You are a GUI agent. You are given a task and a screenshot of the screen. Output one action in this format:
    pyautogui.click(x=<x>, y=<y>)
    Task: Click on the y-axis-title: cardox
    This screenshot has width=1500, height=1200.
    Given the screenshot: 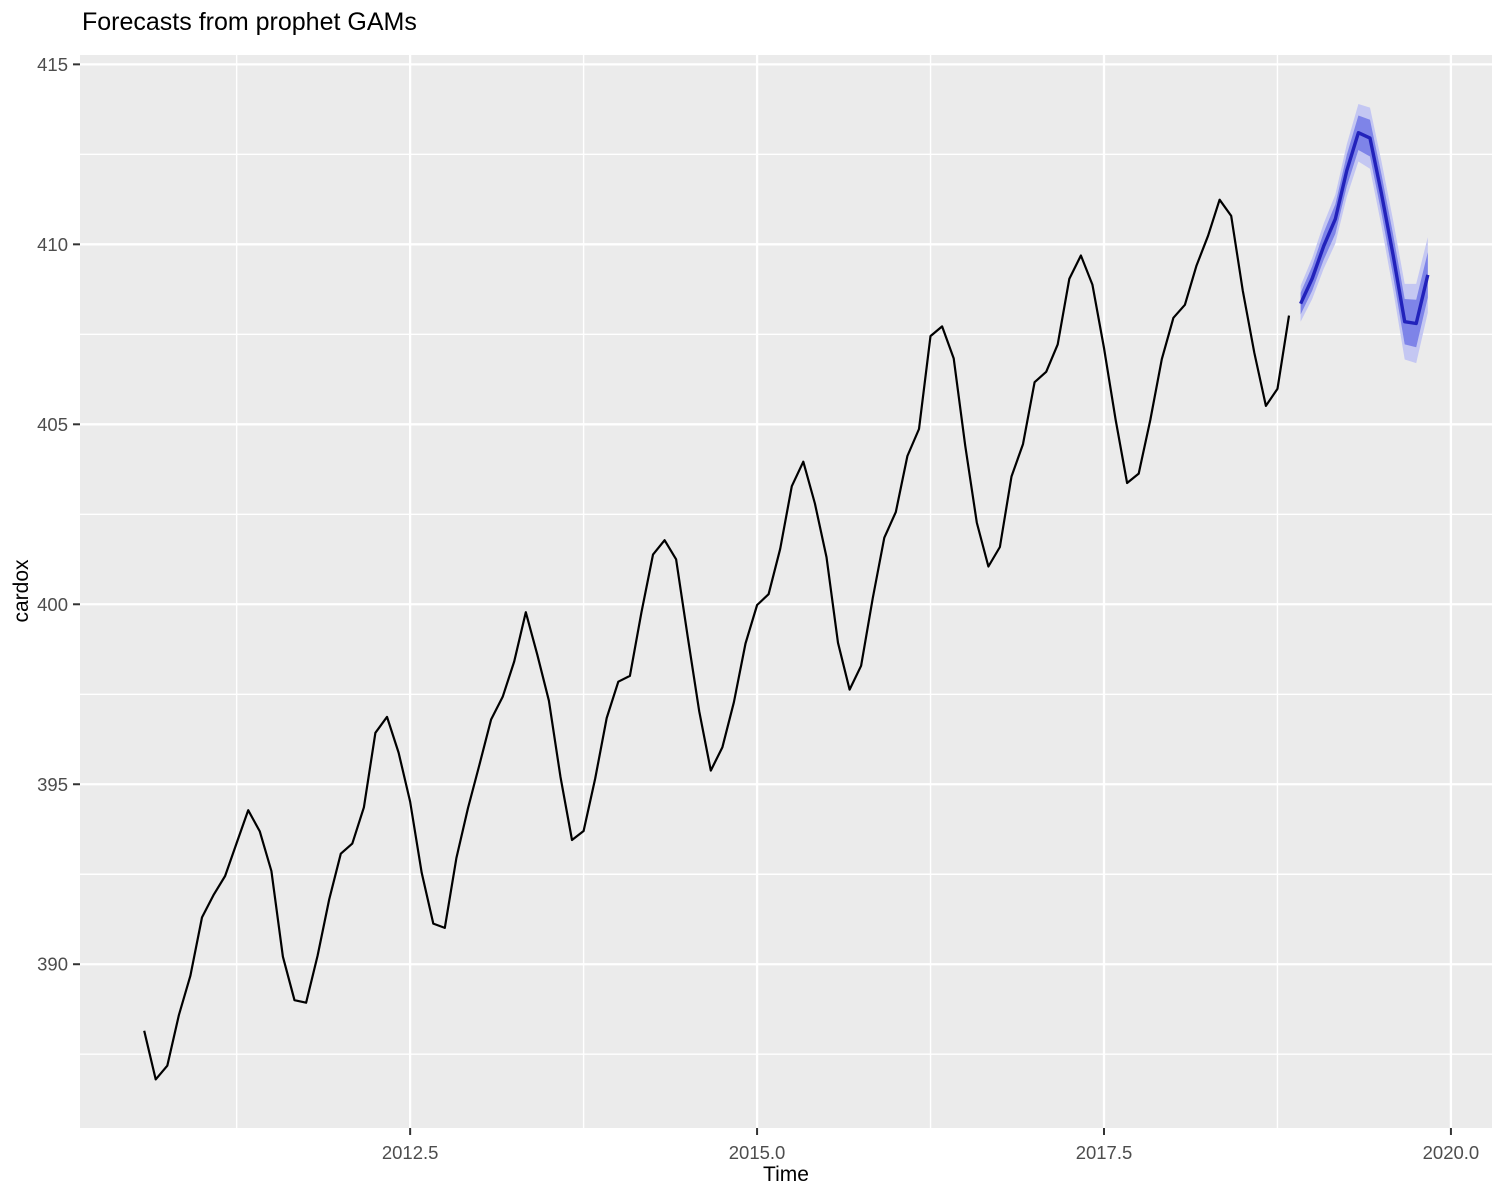 What is the action you would take?
    pyautogui.click(x=21, y=591)
    